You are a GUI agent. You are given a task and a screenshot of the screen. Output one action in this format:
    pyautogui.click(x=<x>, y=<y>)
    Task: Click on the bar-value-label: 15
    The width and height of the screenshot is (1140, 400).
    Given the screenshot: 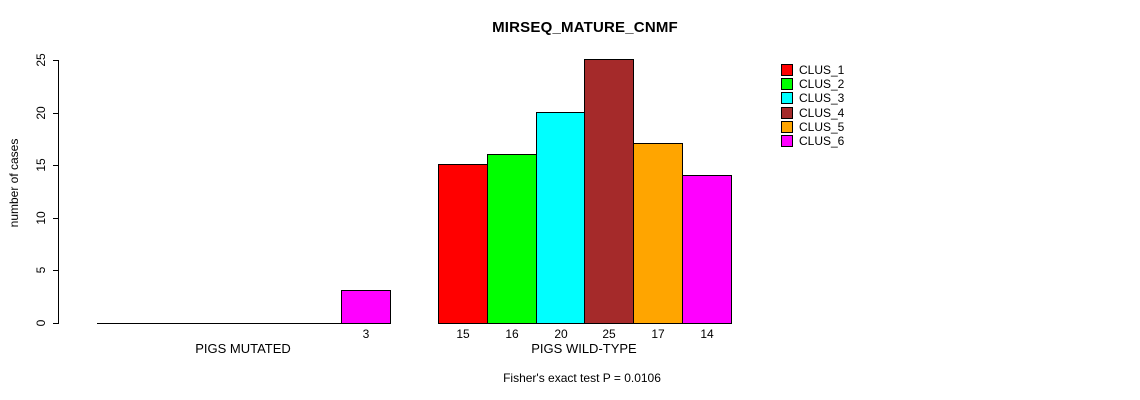 What is the action you would take?
    pyautogui.click(x=463, y=334)
    